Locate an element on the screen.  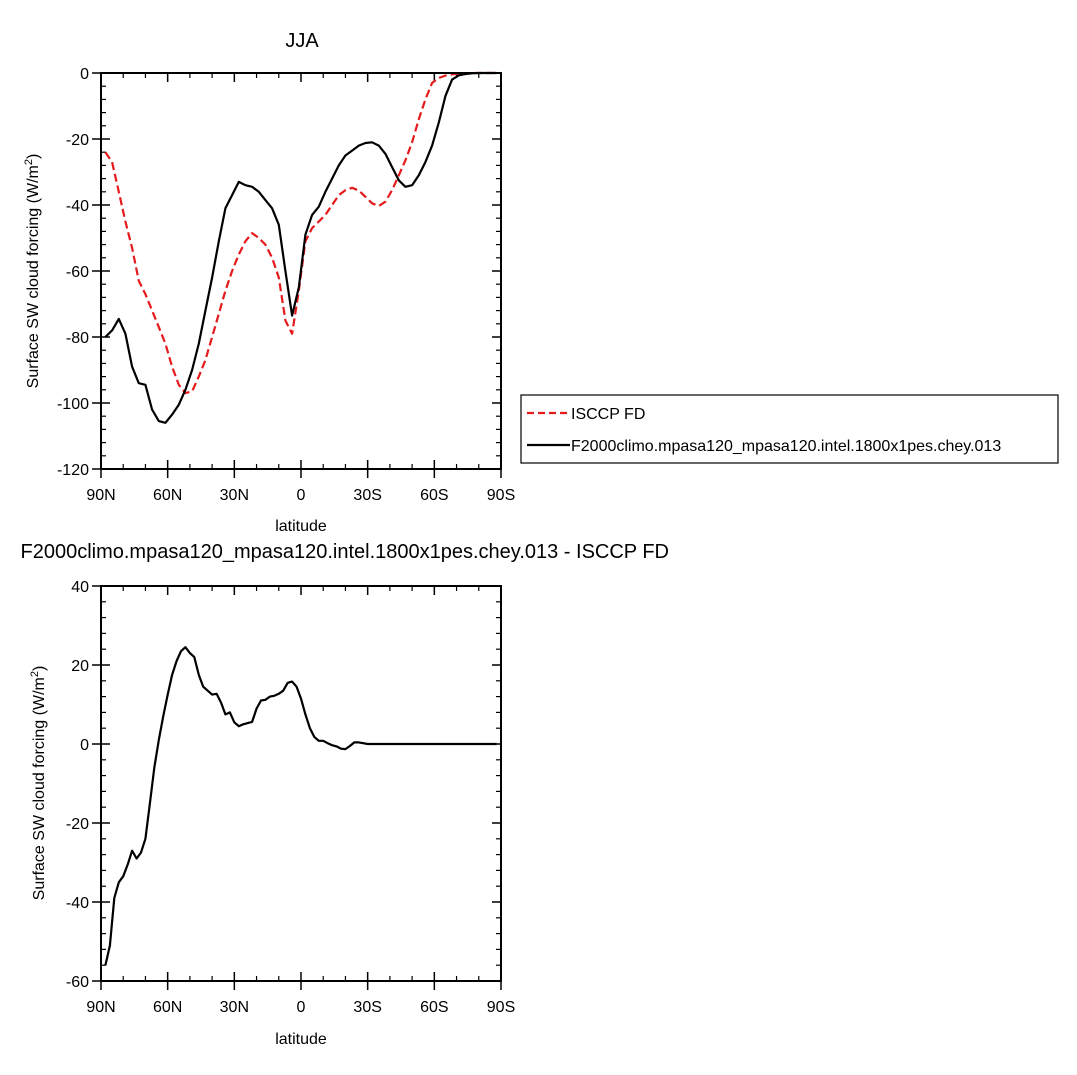
bottom-y-label-close: ) is located at coordinates (39, 668).